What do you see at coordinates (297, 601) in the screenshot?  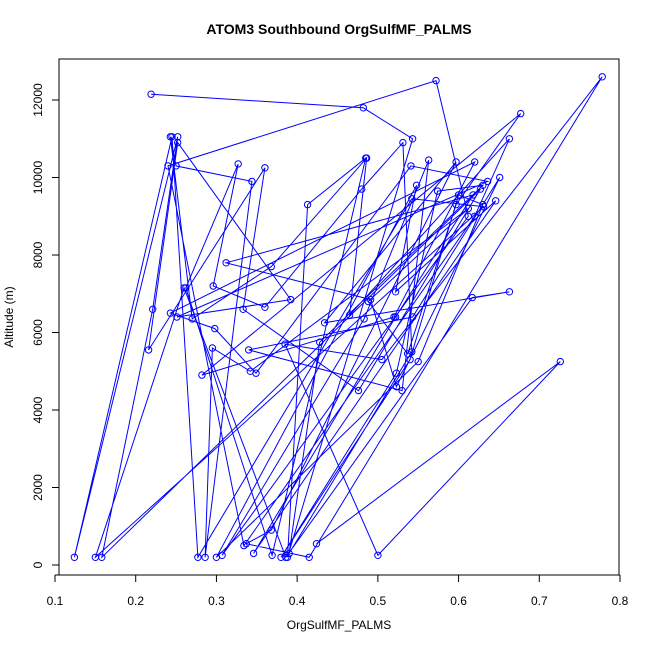 I see `x-tick-label: 0.4` at bounding box center [297, 601].